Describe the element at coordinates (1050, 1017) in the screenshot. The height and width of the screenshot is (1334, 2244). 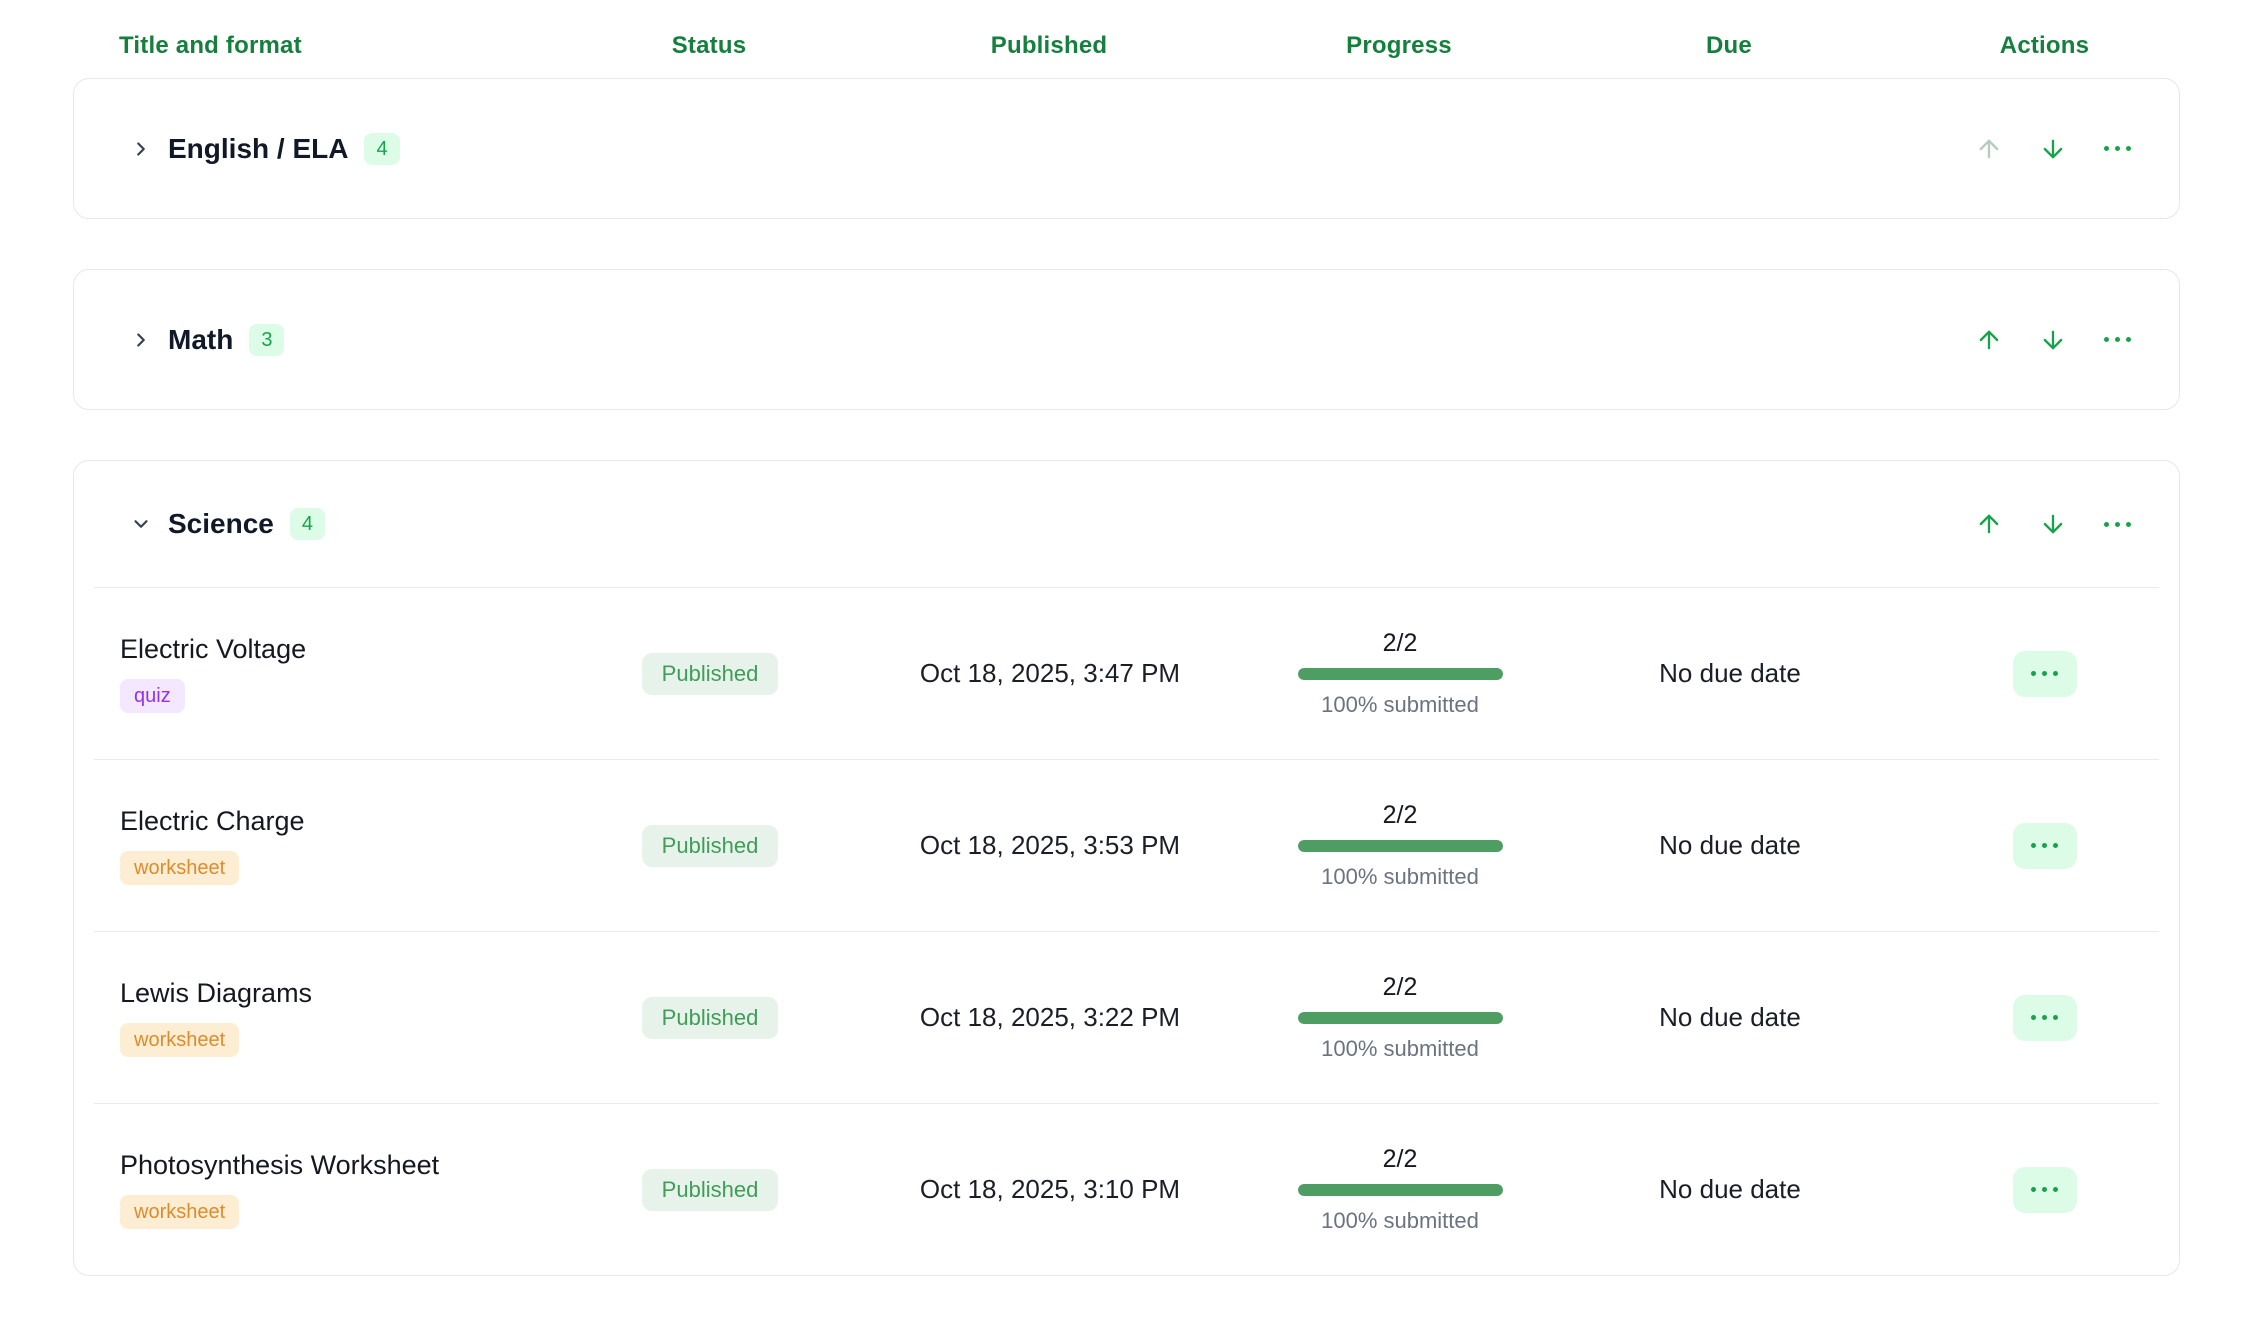
I see `published-date: Oct 18, 2025, 3:22 PM` at that location.